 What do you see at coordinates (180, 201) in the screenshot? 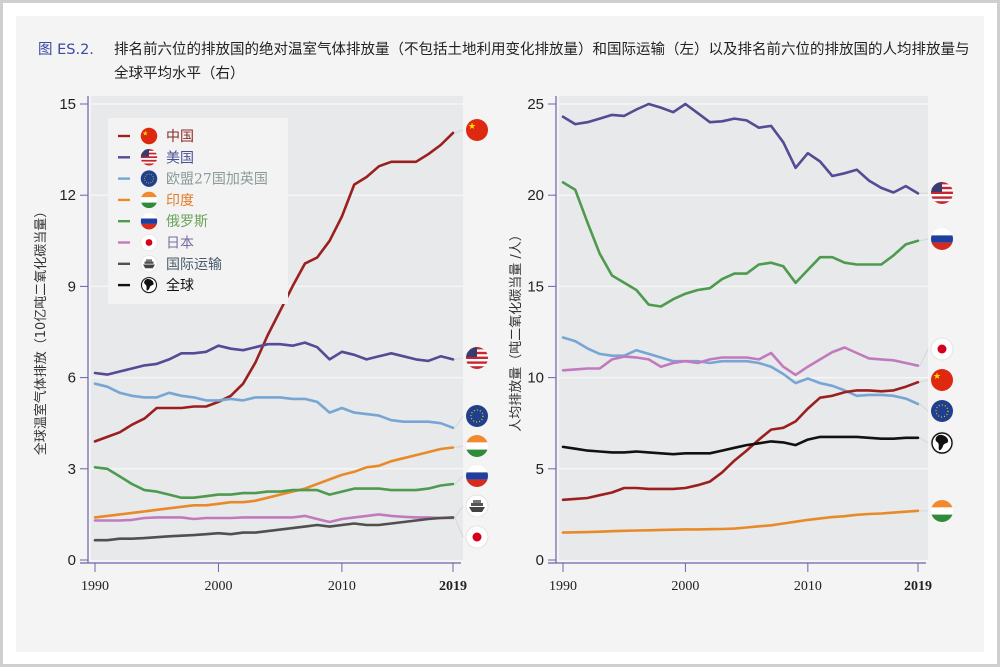
I see `legend-label-india: 印度` at bounding box center [180, 201].